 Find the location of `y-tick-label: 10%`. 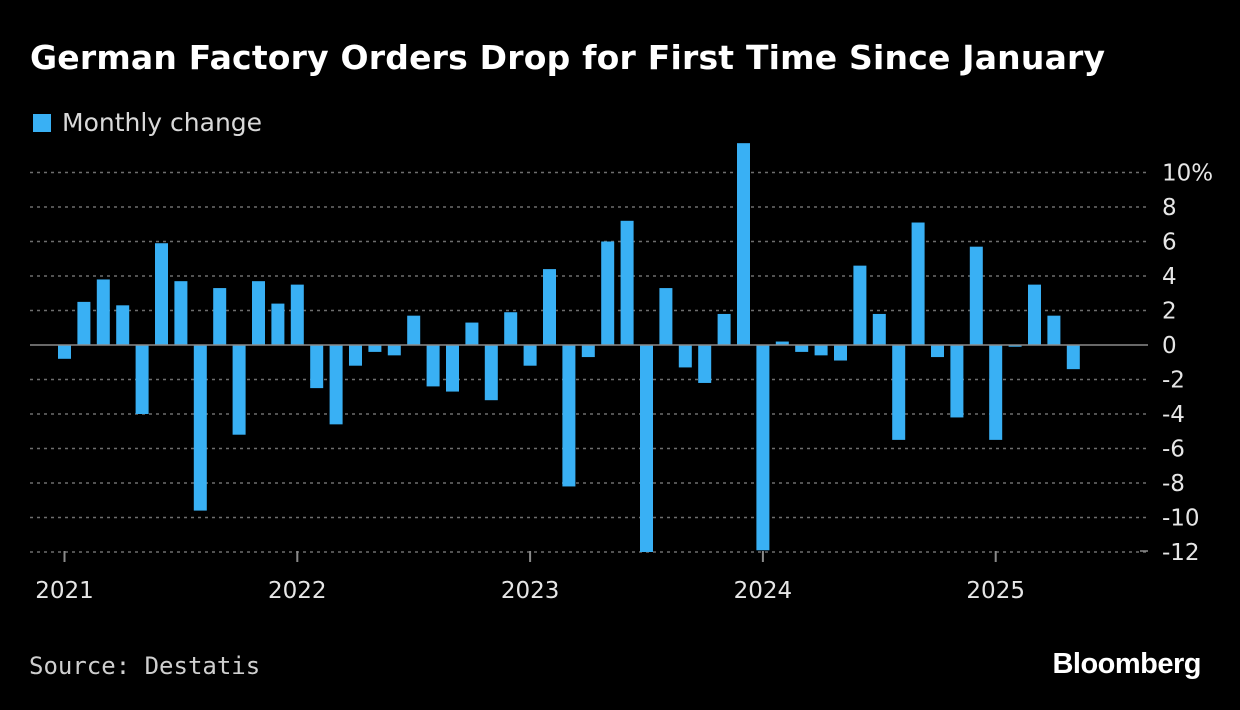

y-tick-label: 10% is located at coordinates (1187, 174).